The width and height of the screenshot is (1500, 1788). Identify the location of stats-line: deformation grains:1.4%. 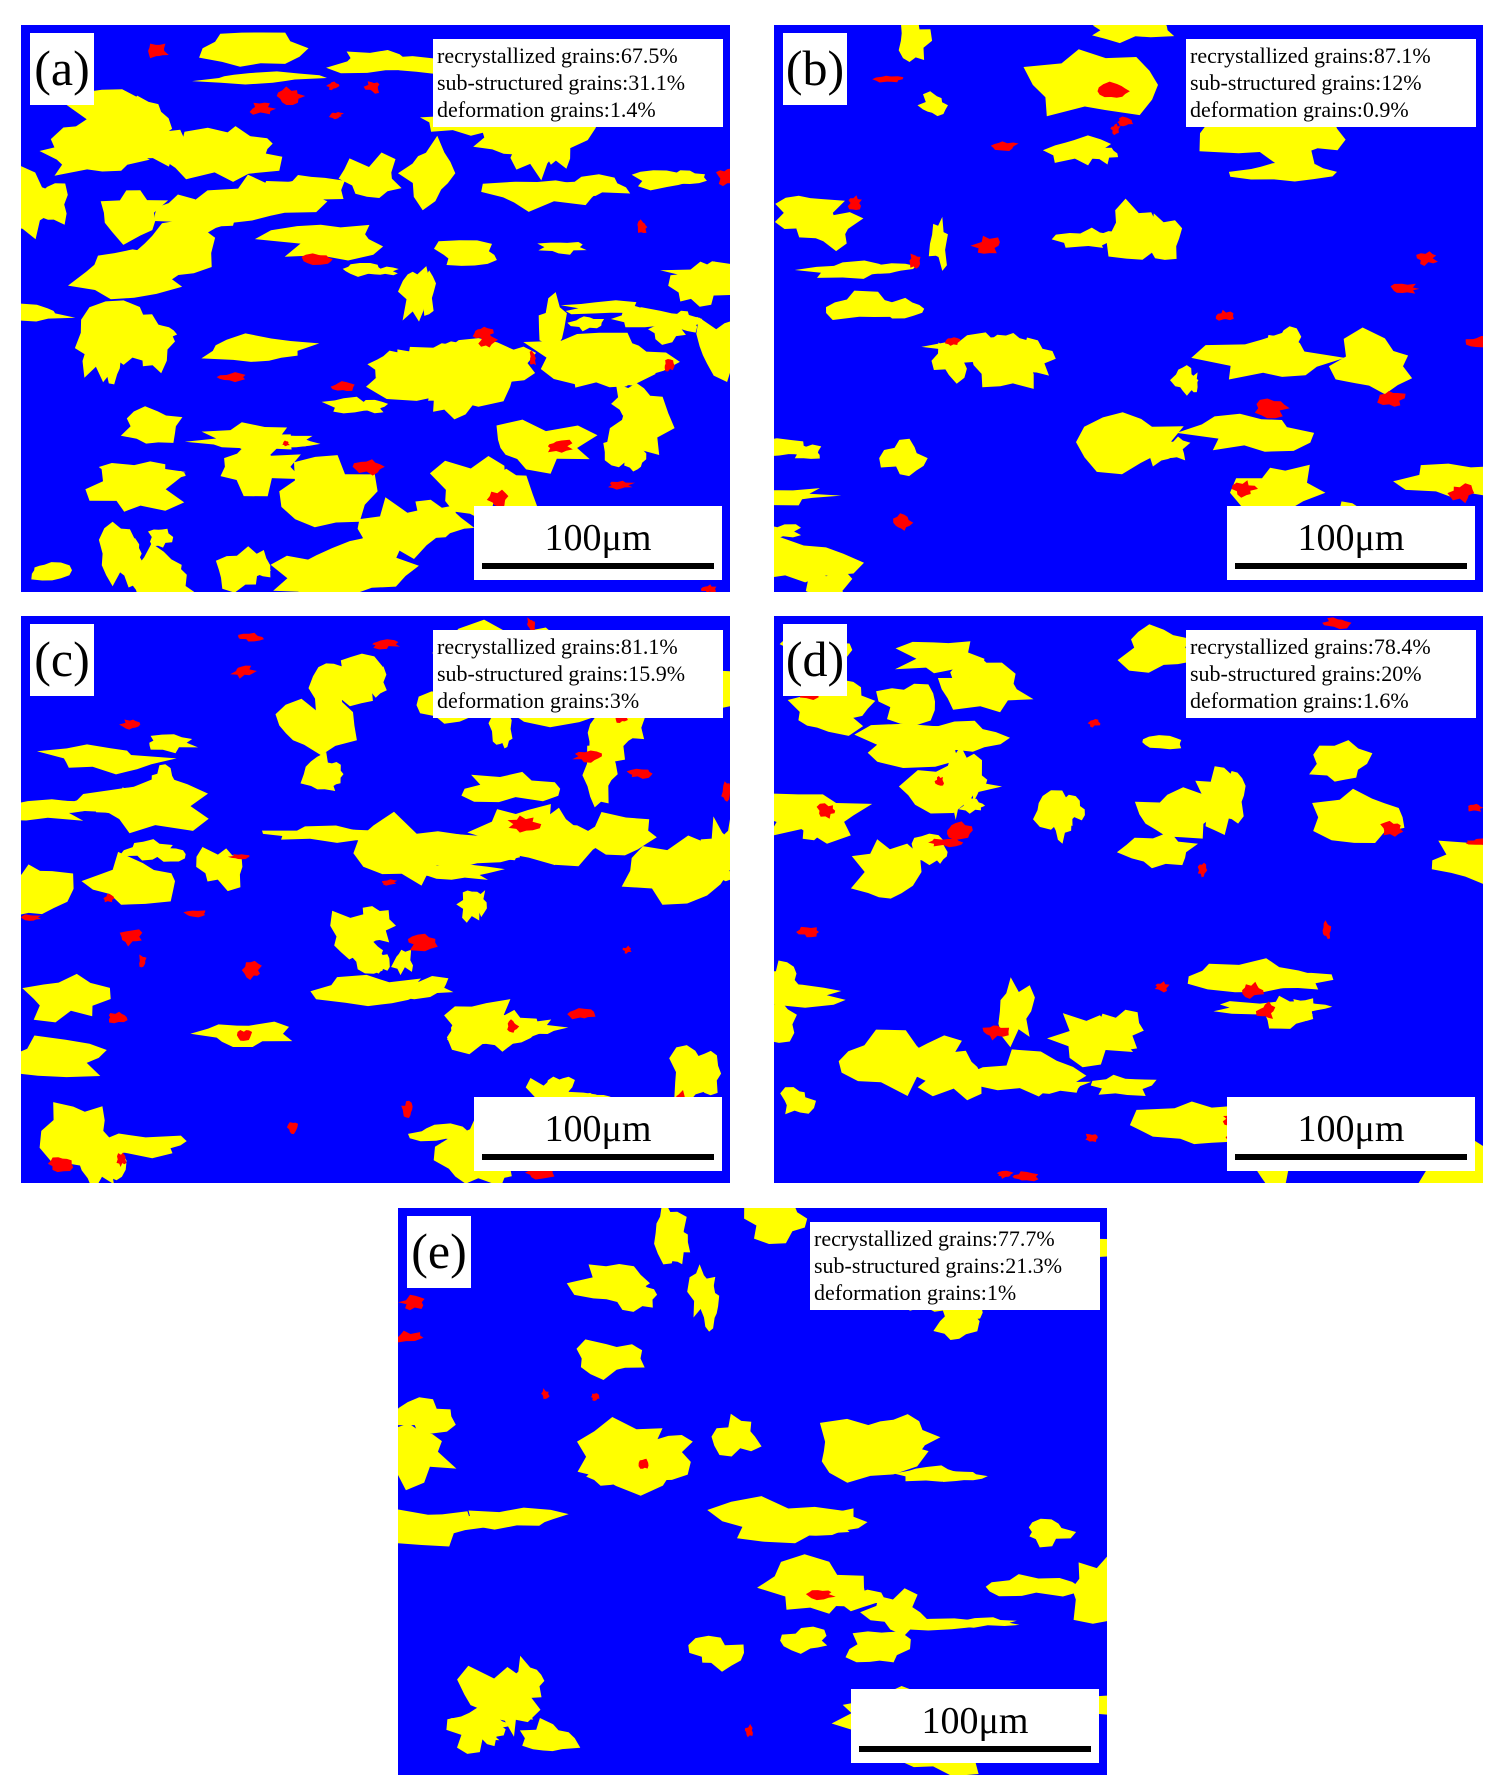
(546, 109).